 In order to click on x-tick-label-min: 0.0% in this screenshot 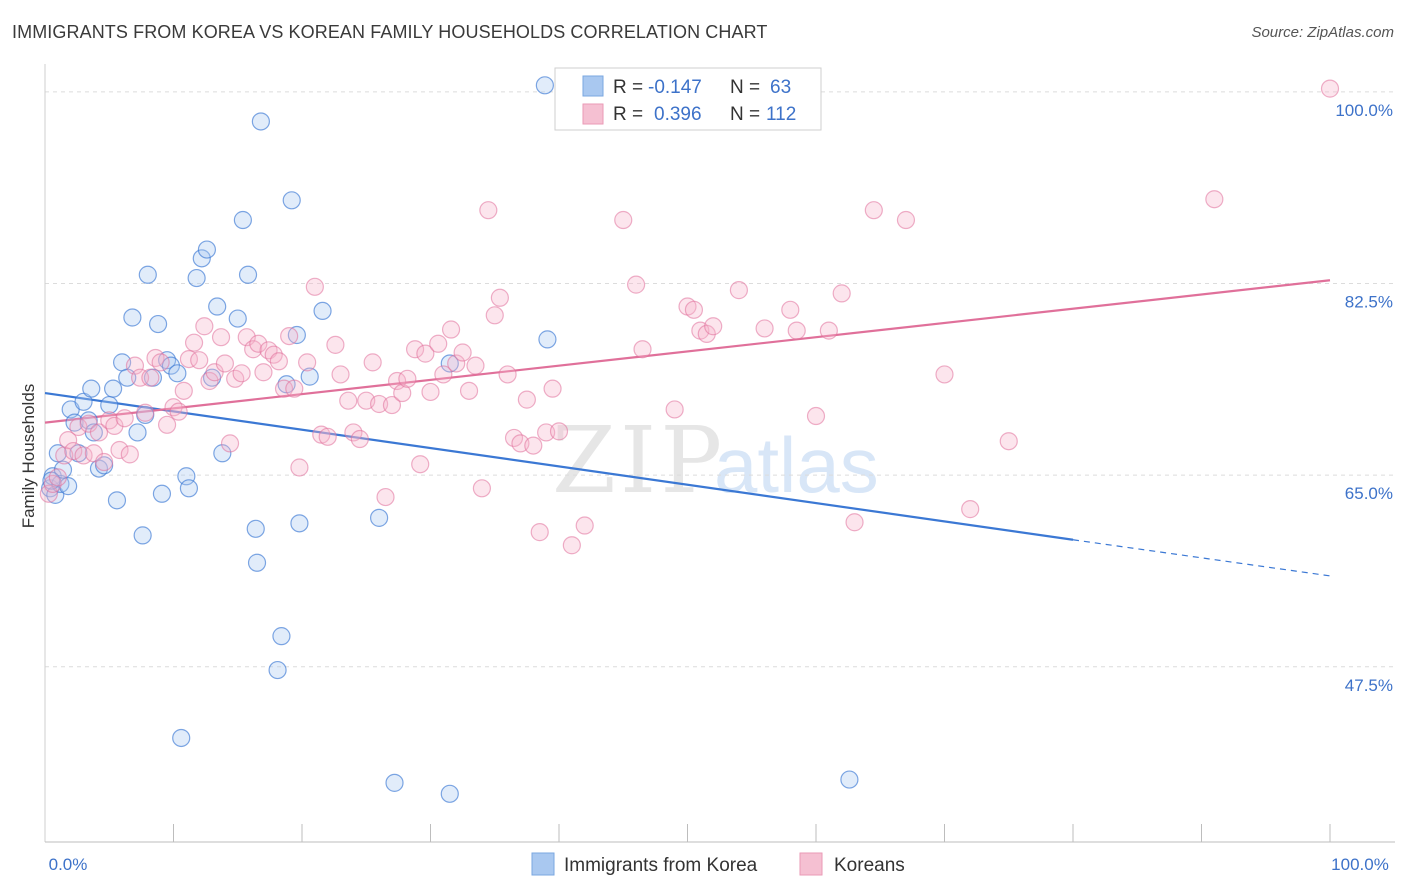, I will do `click(68, 864)`.